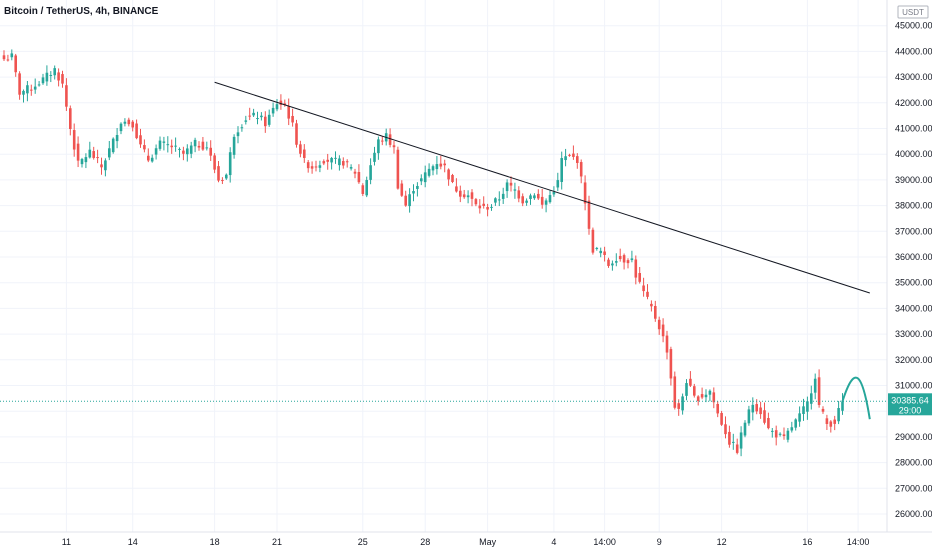  Describe the element at coordinates (913, 488) in the screenshot. I see `price-tick-label: 27000.00` at that location.